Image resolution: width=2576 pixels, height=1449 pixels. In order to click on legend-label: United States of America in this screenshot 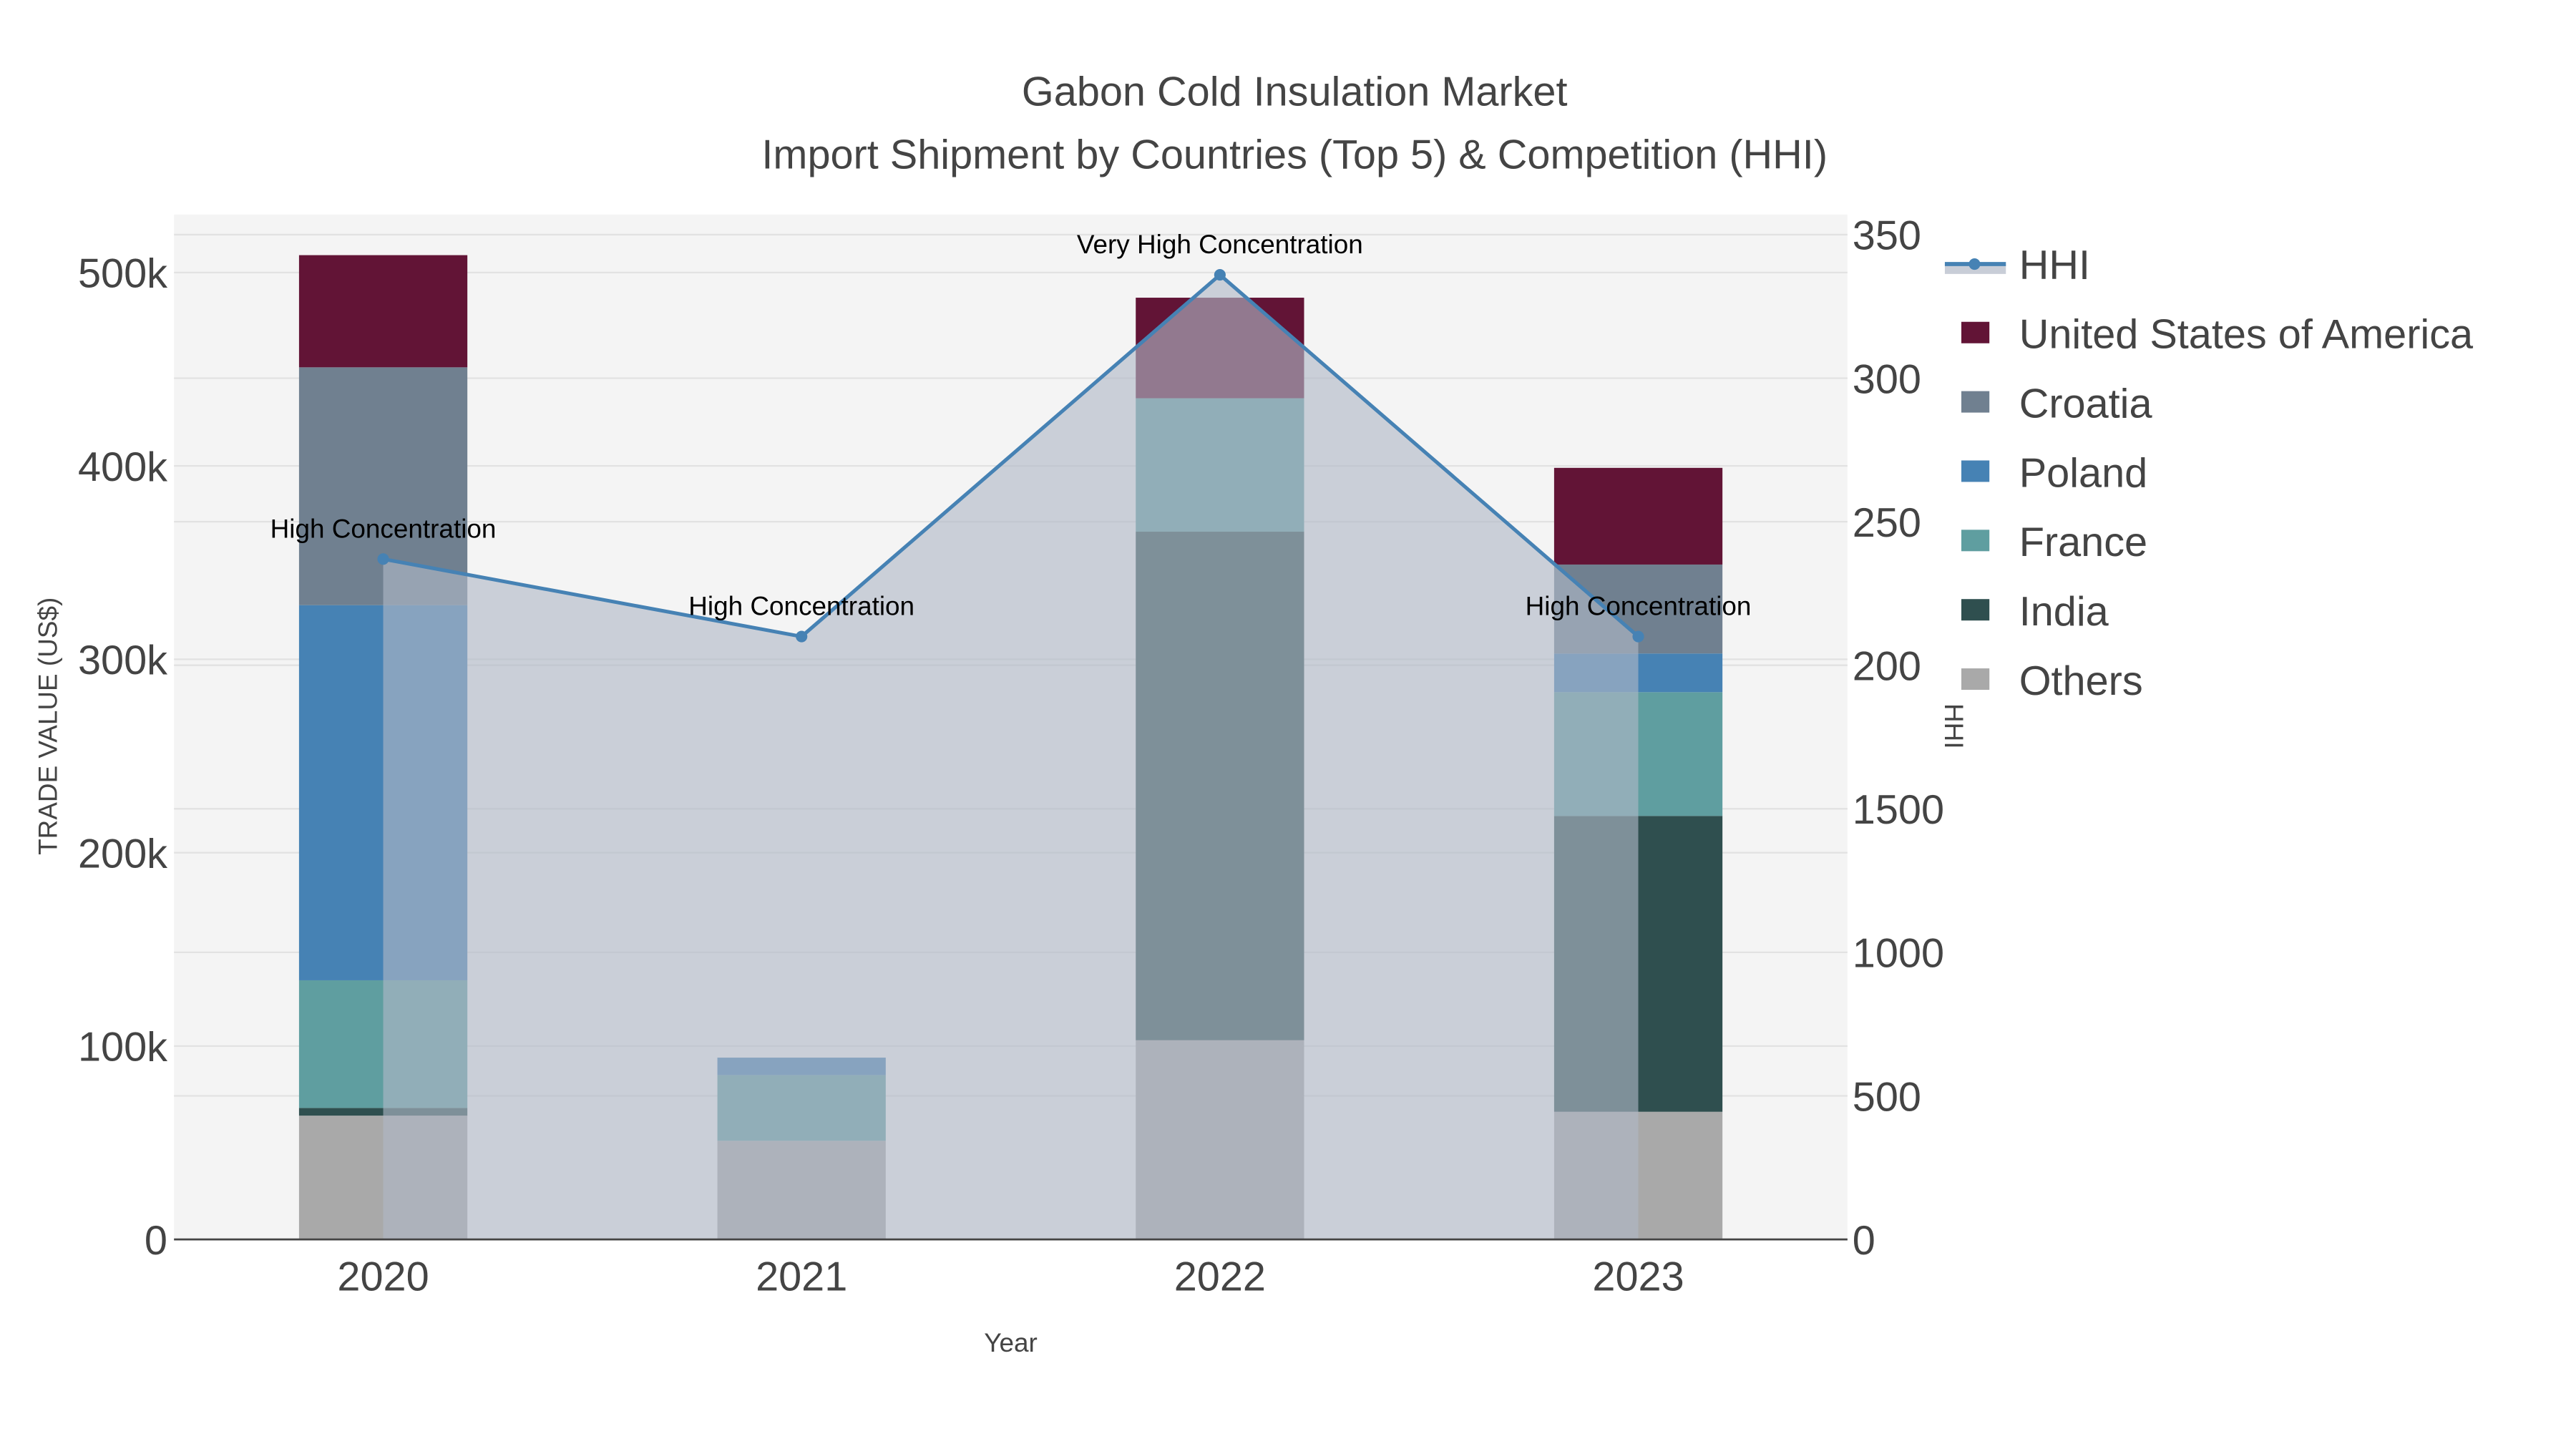, I will do `click(2246, 335)`.